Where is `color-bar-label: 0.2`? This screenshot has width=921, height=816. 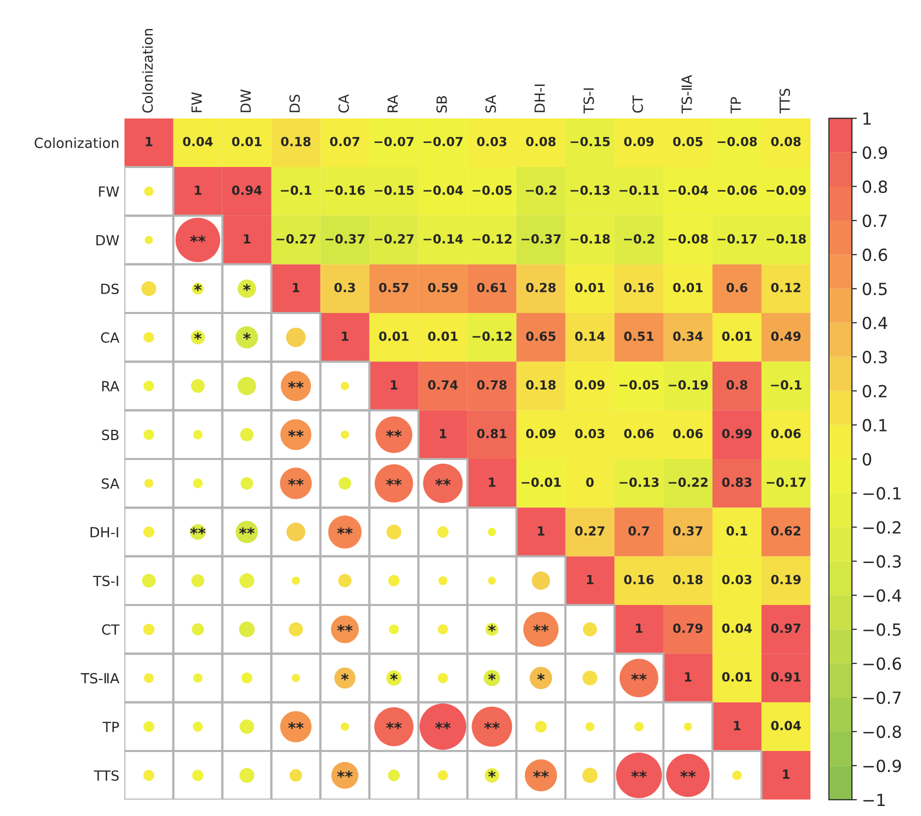 color-bar-label: 0.2 is located at coordinates (874, 391).